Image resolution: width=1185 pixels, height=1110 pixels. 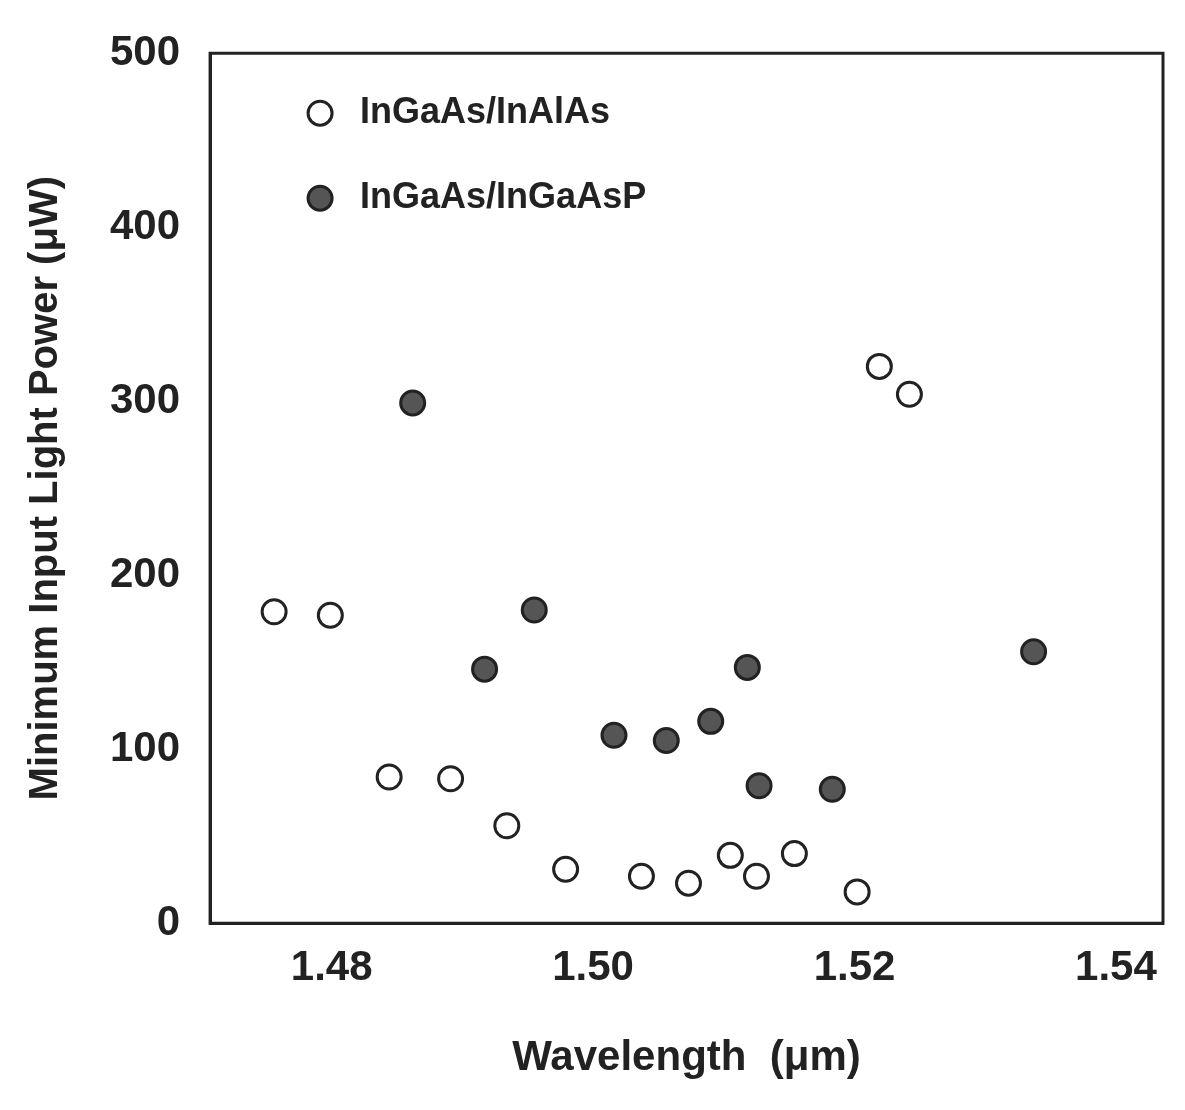 What do you see at coordinates (145, 572) in the screenshot?
I see `y-tick-label: 200` at bounding box center [145, 572].